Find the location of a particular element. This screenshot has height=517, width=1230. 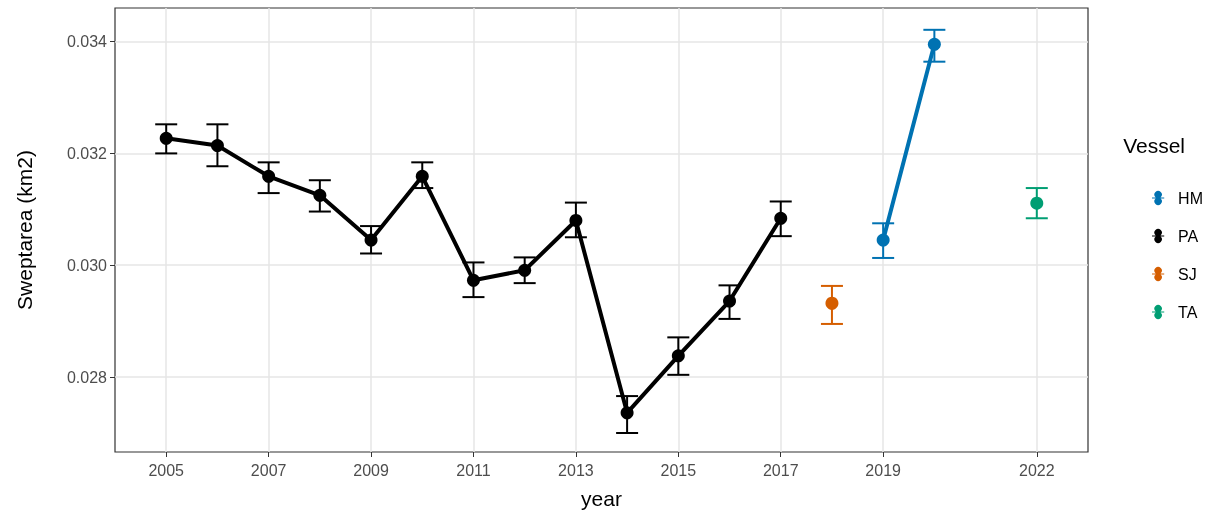

x-tick-label: 2019 is located at coordinates (883, 470).